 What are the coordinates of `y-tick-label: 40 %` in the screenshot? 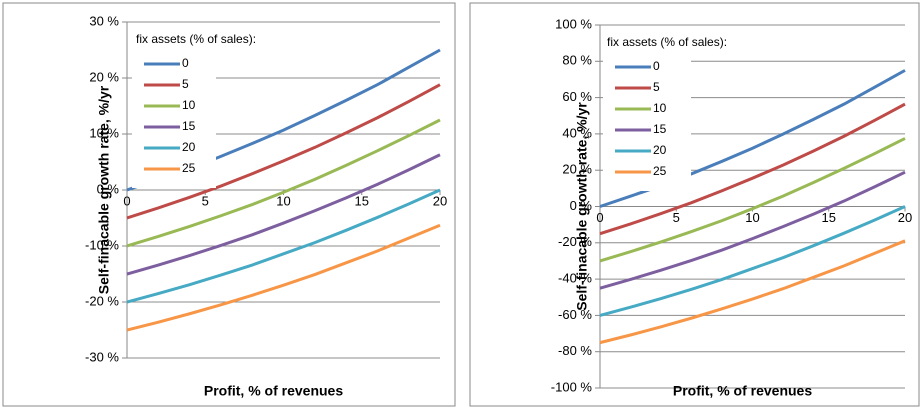 It's located at (577, 132).